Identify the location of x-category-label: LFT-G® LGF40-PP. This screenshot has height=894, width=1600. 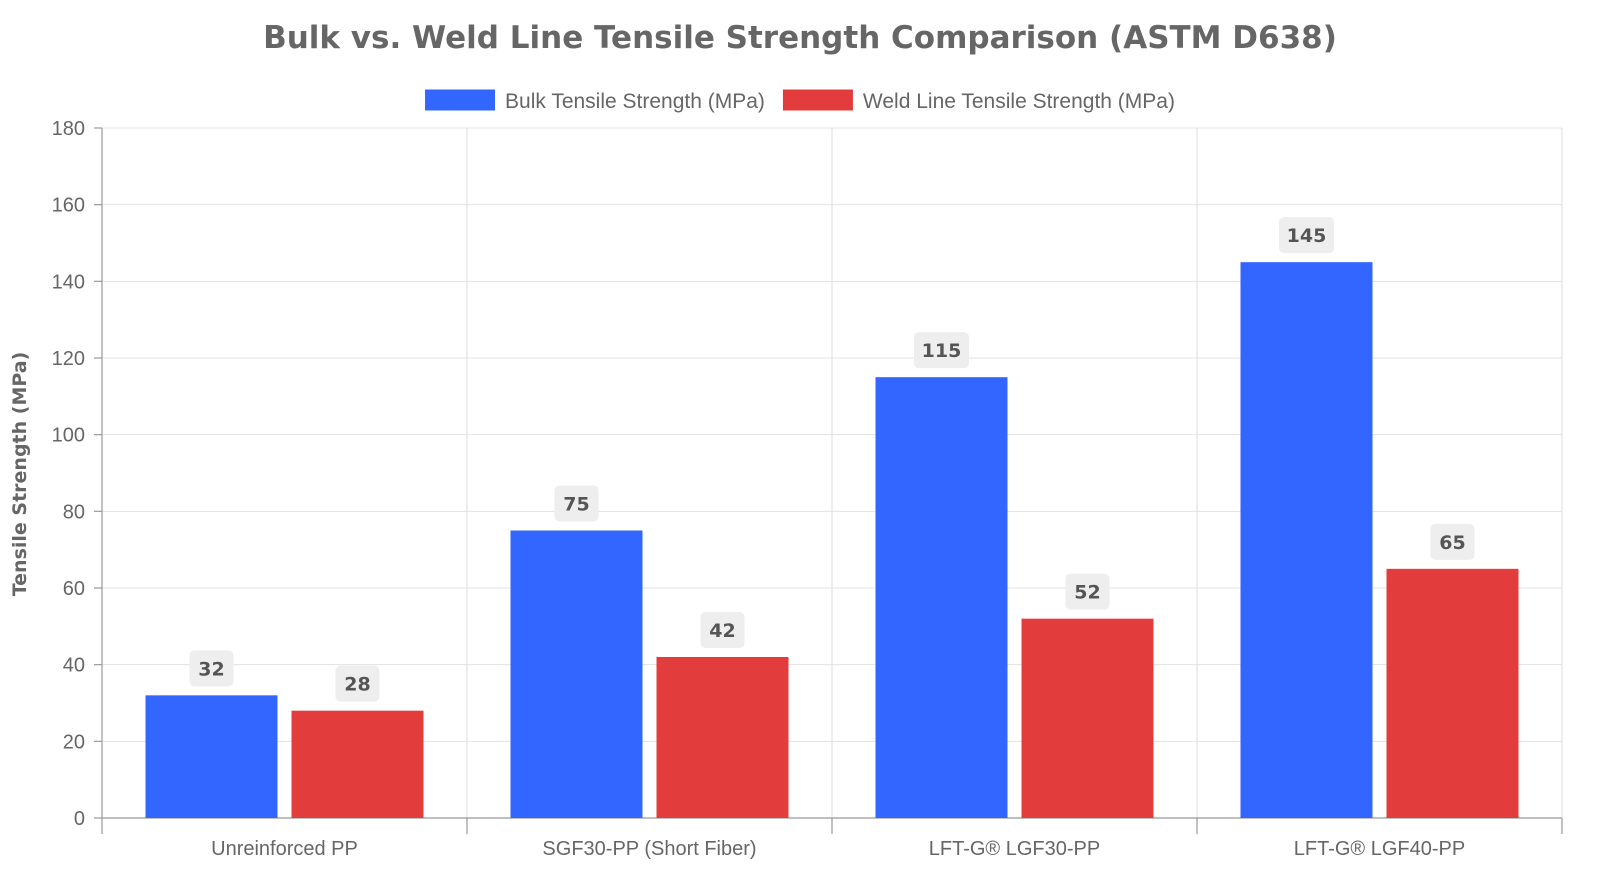
(1379, 849).